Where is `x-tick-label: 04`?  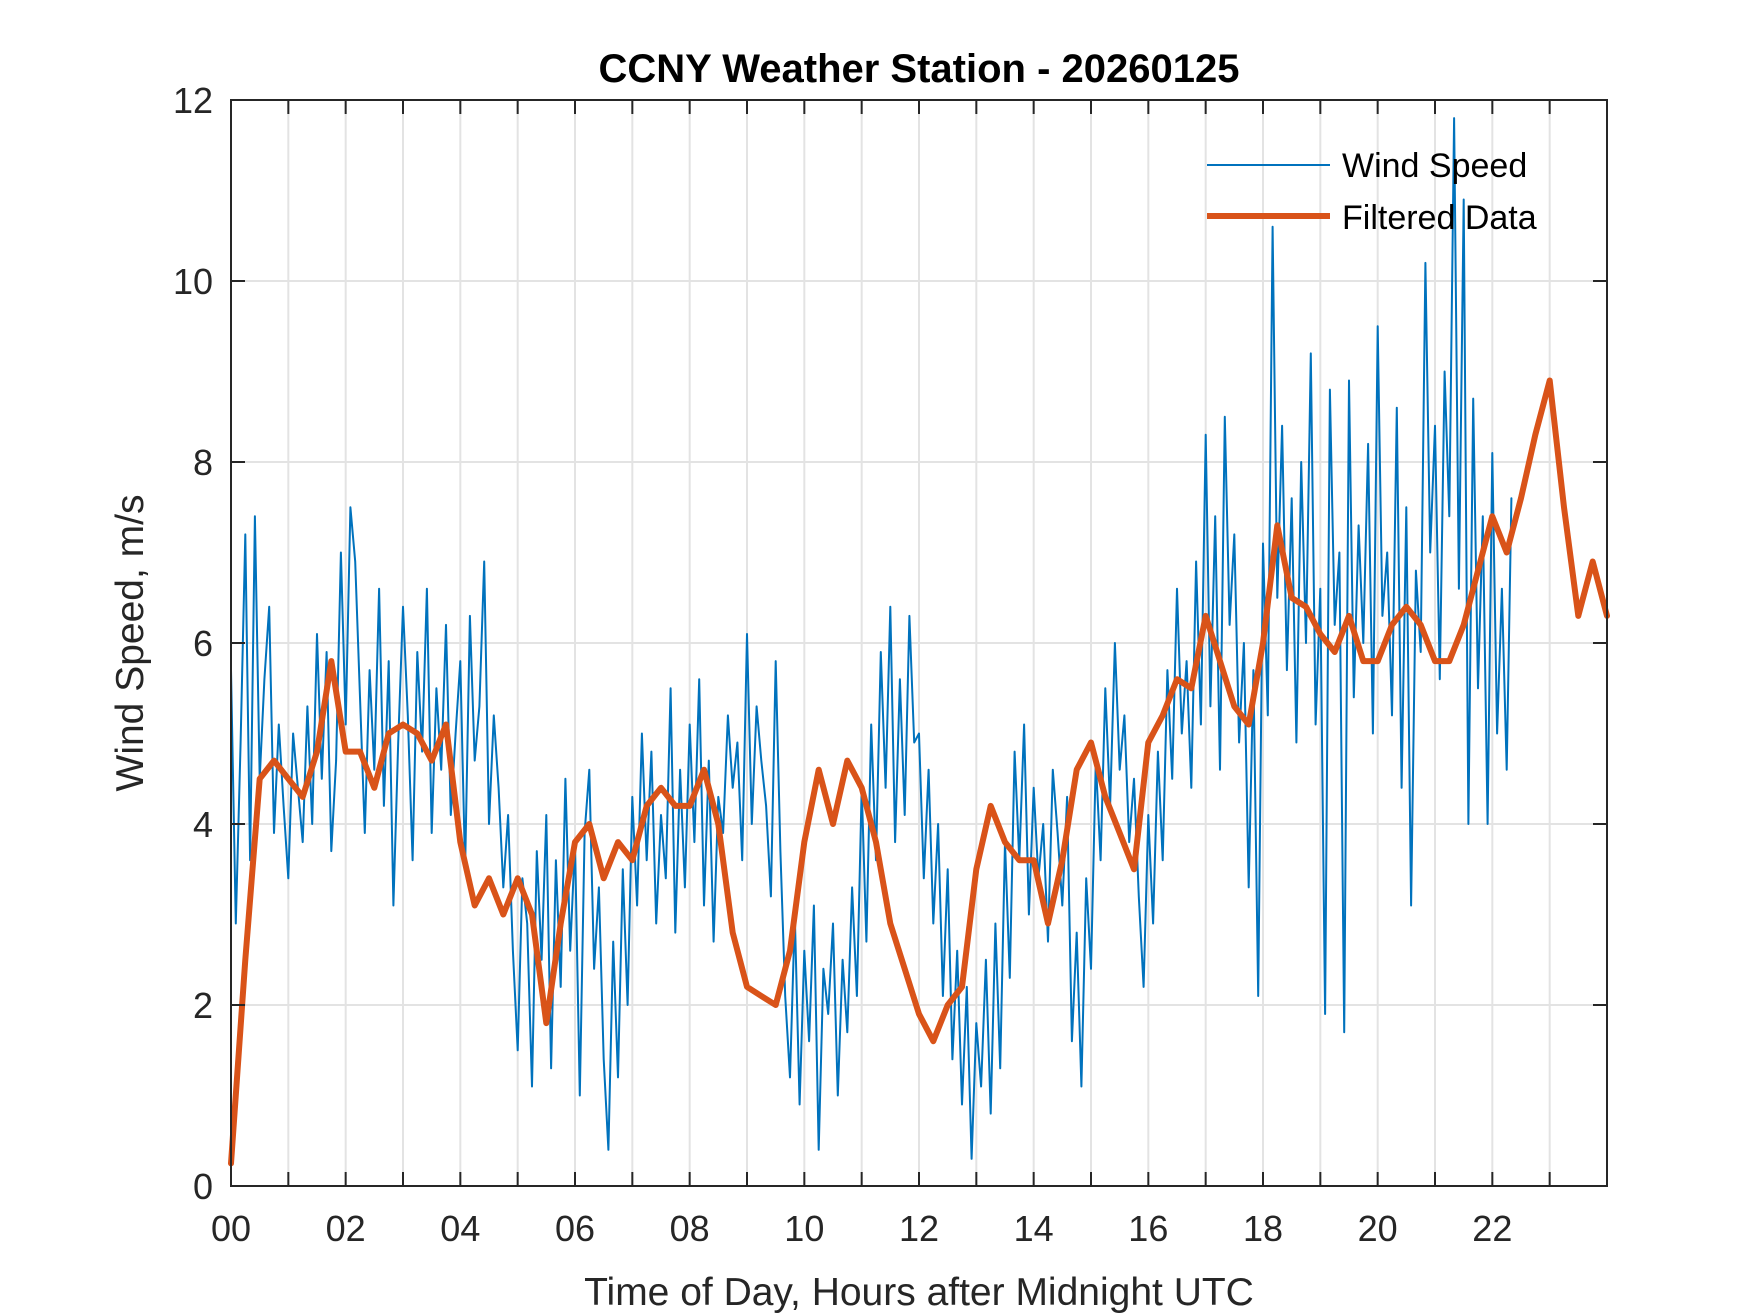 x-tick-label: 04 is located at coordinates (460, 1228).